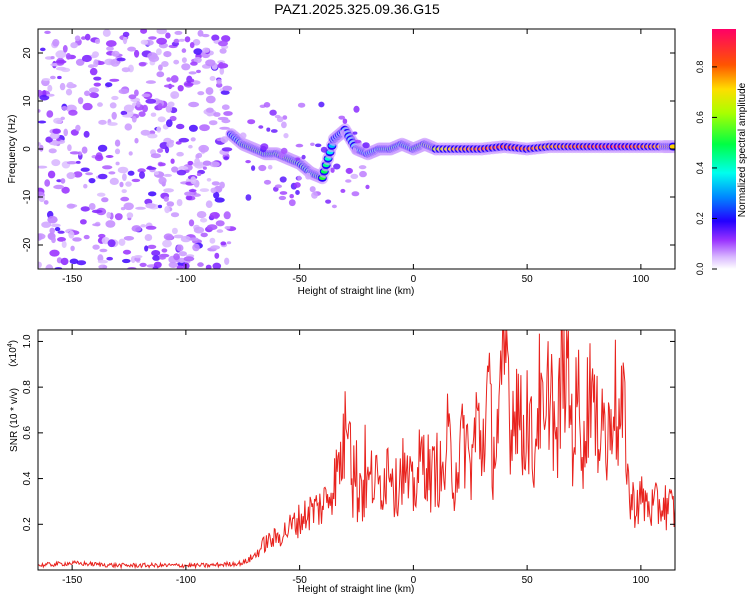  What do you see at coordinates (72, 279) in the screenshot?
I see `x-tick-label: -150` at bounding box center [72, 279].